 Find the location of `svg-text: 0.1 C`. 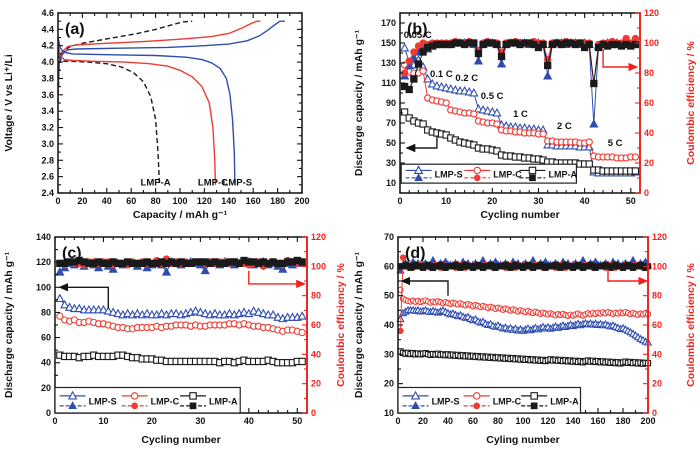

svg-text: 0.1 C is located at coordinates (441, 74).